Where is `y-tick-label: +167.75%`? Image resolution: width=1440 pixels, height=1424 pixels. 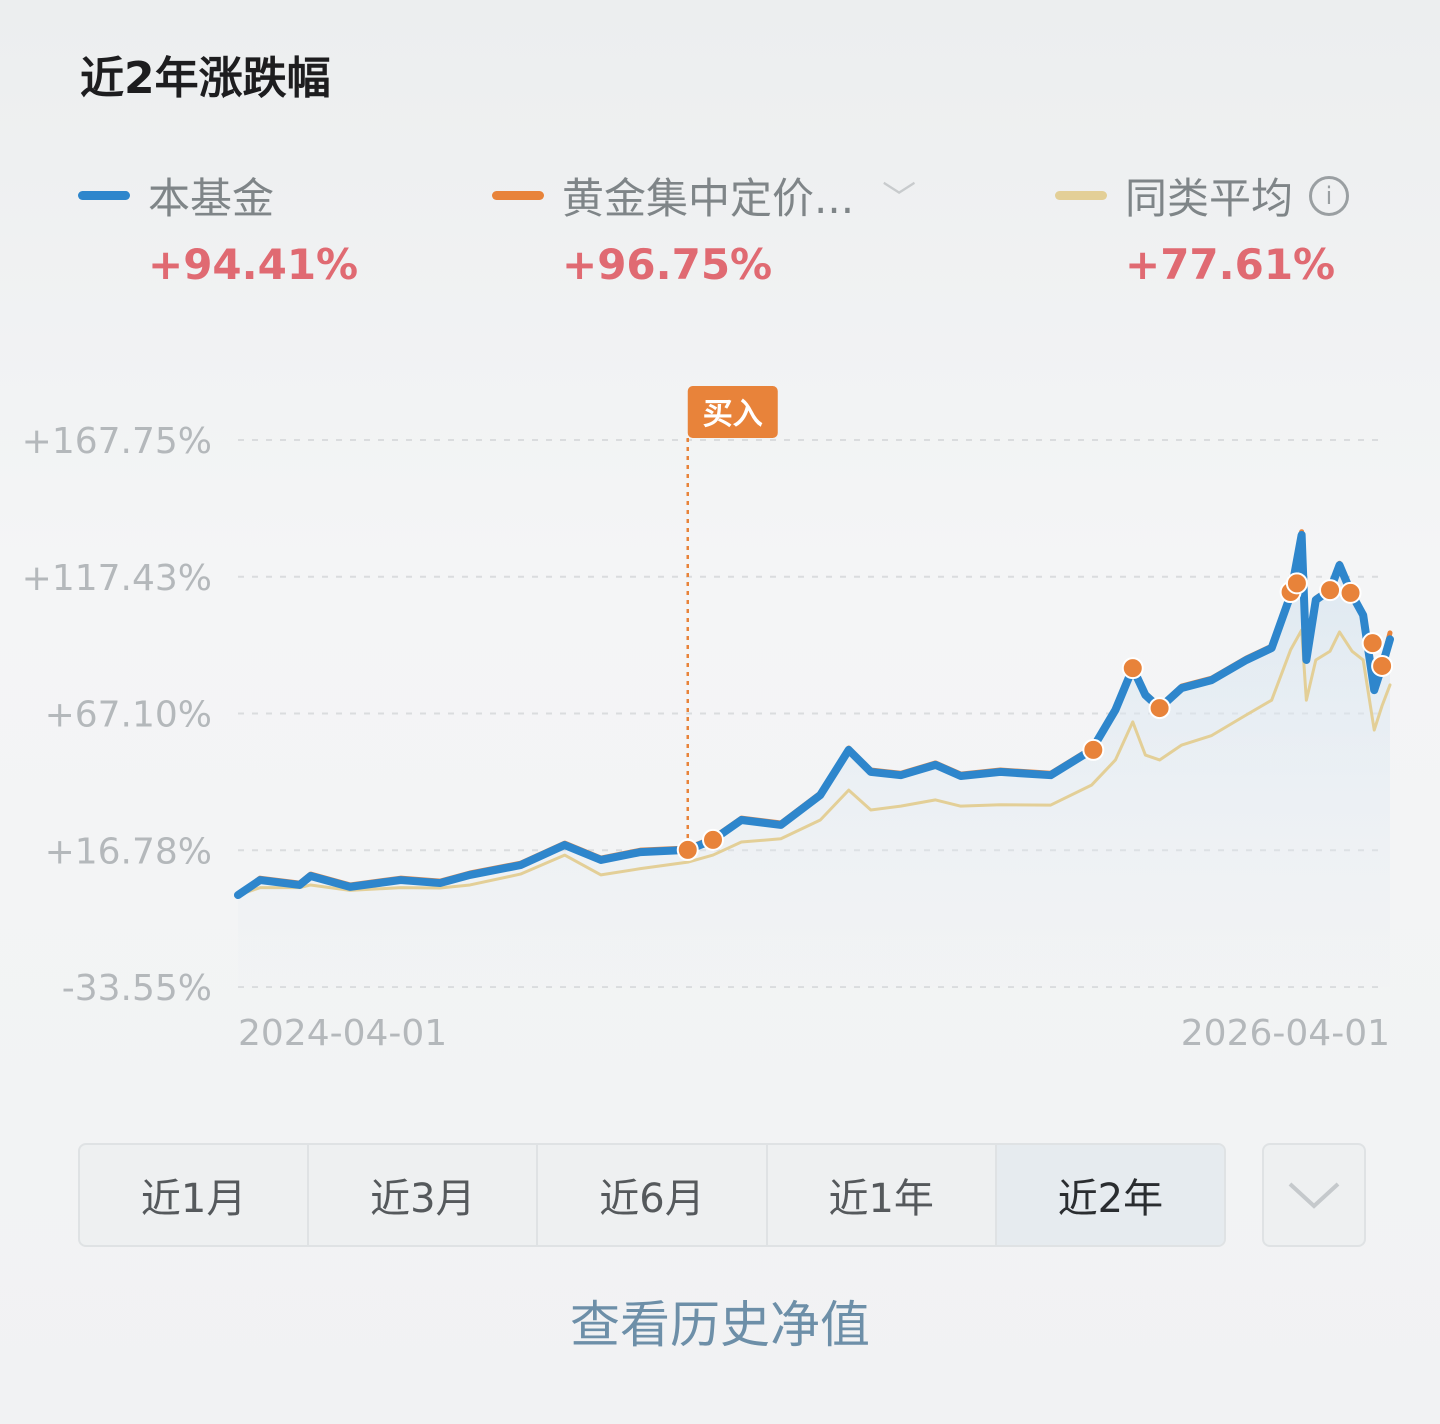
y-tick-label: +167.75% is located at coordinates (117, 441).